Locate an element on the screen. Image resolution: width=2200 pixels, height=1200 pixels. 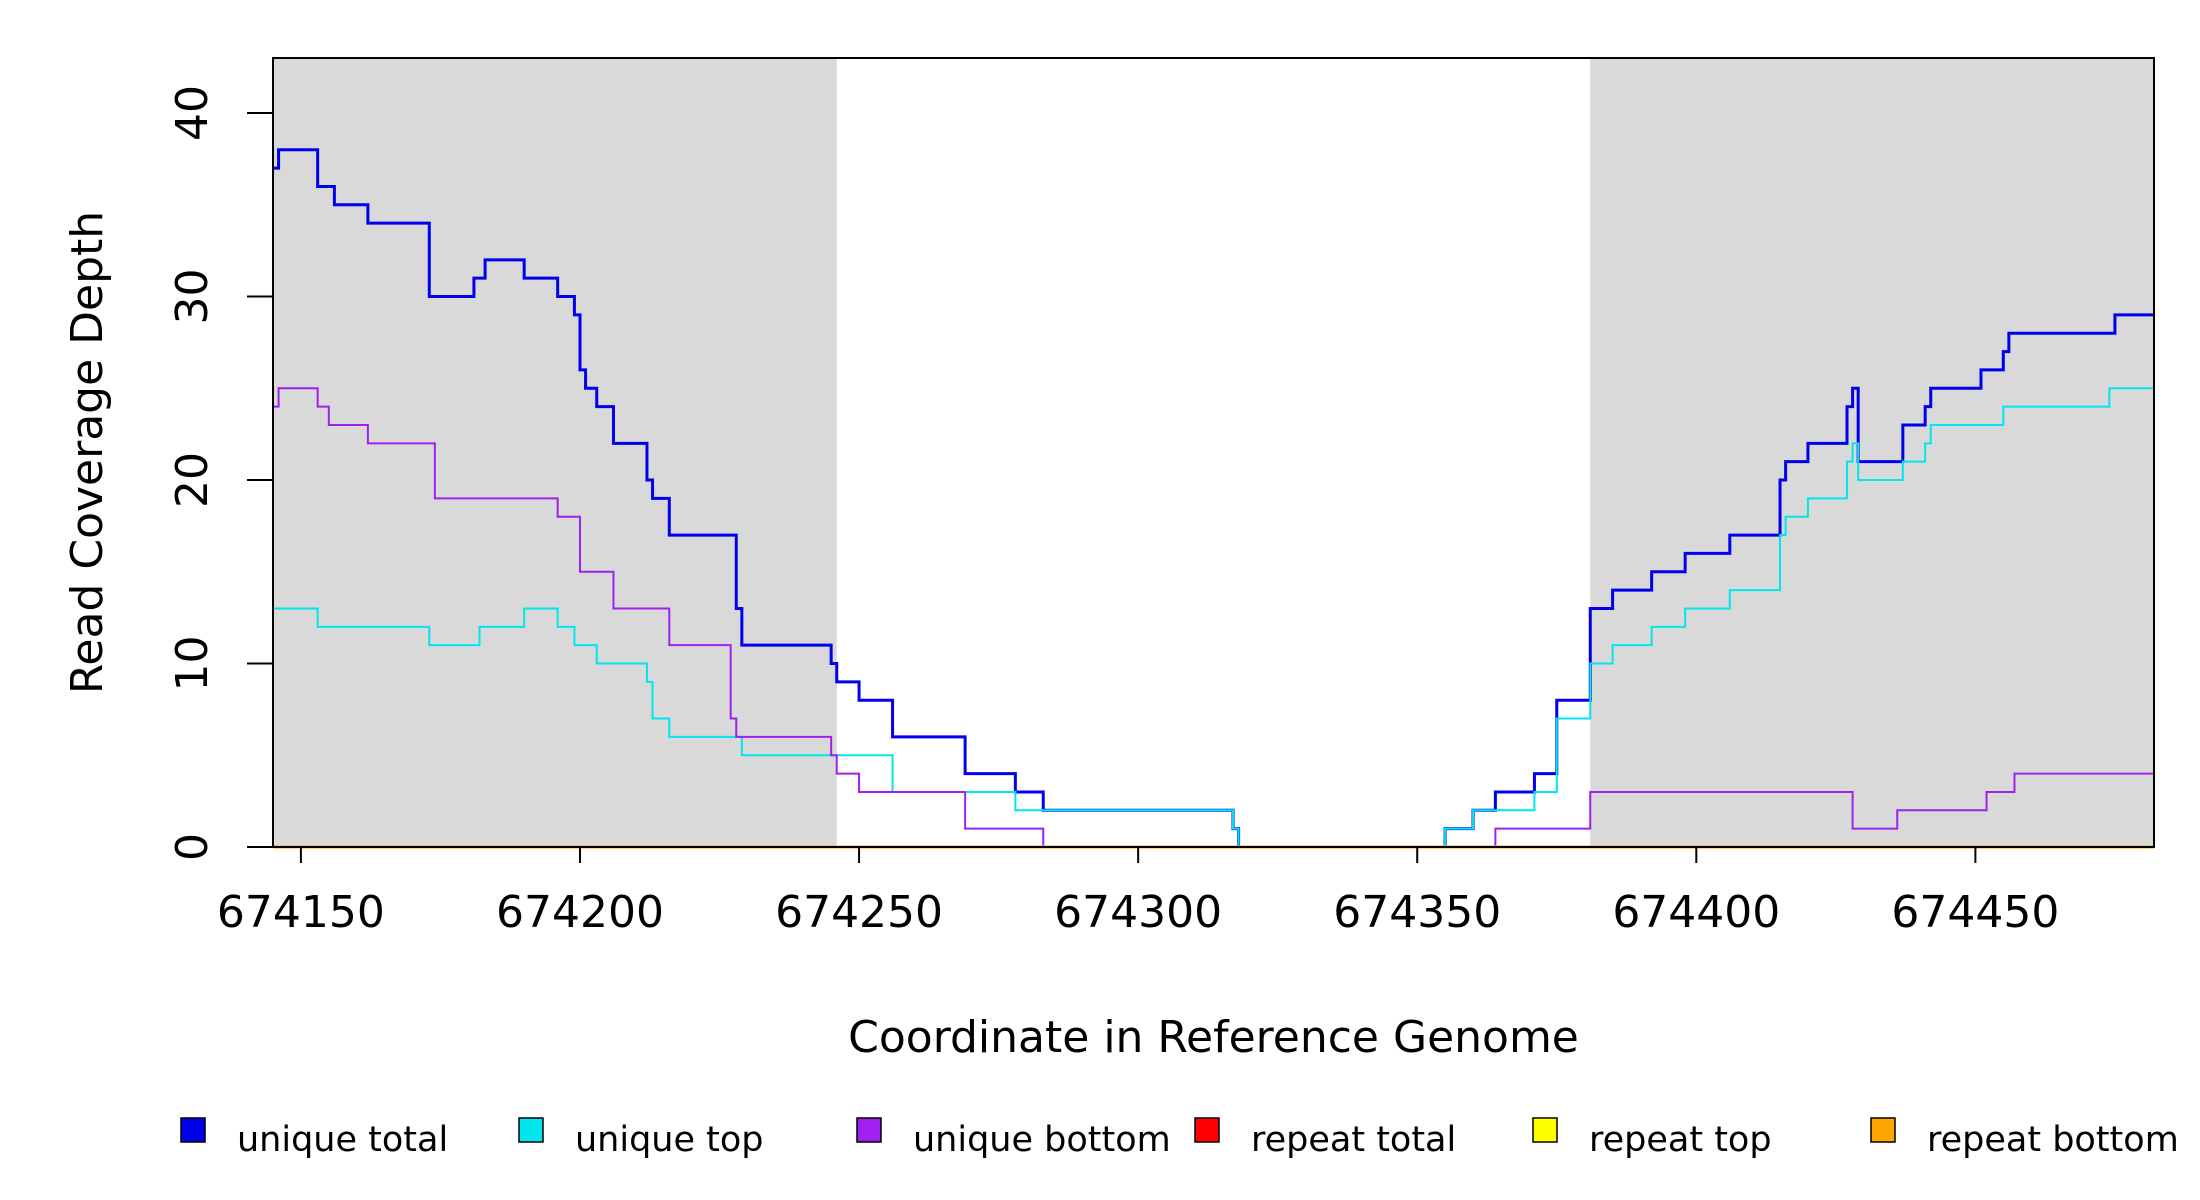
y-tick-label: 20 is located at coordinates (192, 480).